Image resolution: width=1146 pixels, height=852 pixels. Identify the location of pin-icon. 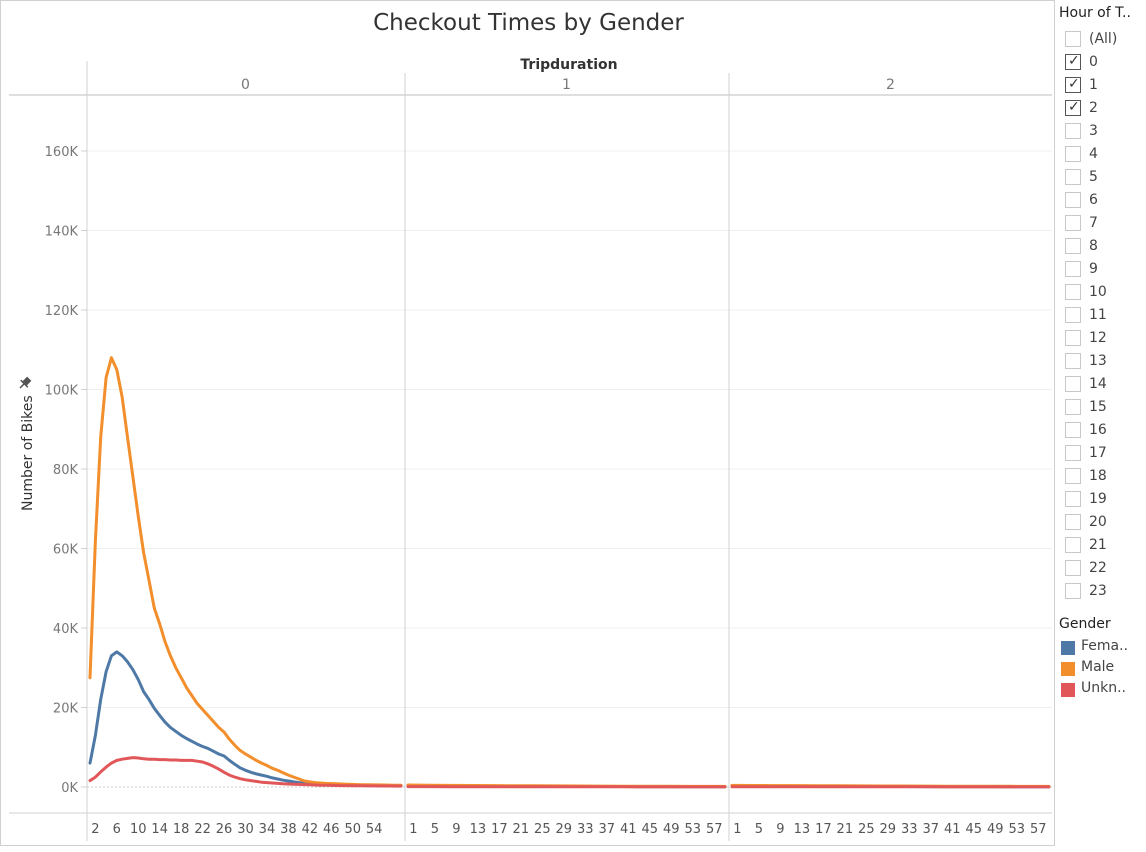
(25, 382).